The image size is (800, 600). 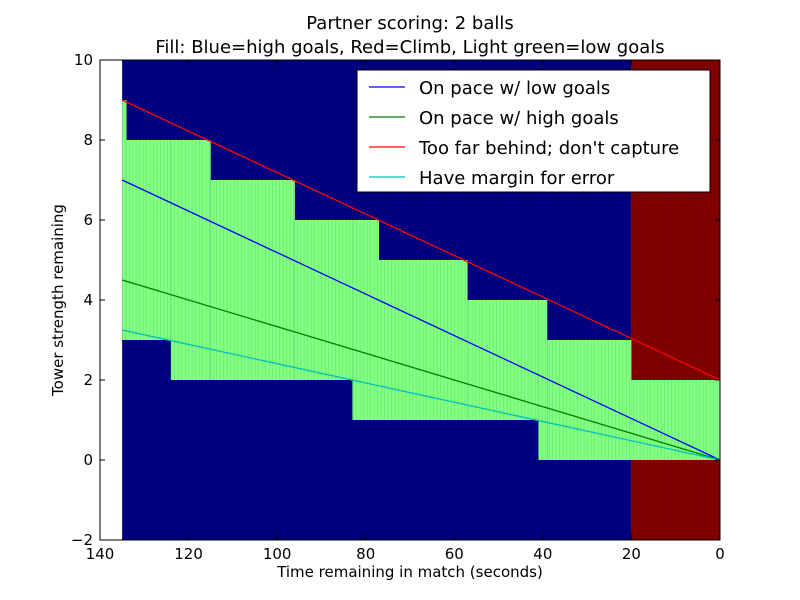 What do you see at coordinates (409, 23) in the screenshot?
I see `chart-title: Partner scoring: 2 balls` at bounding box center [409, 23].